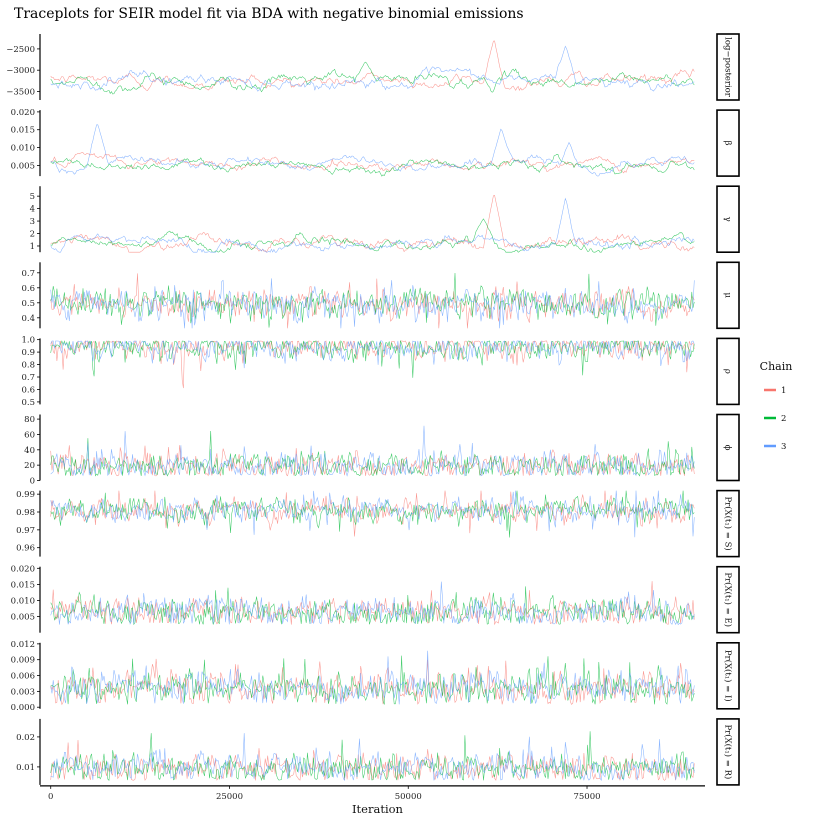 Image resolution: width=830 pixels, height=830 pixels. What do you see at coordinates (32, 222) in the screenshot?
I see `panel-3-y-tick-label: 3` at bounding box center [32, 222].